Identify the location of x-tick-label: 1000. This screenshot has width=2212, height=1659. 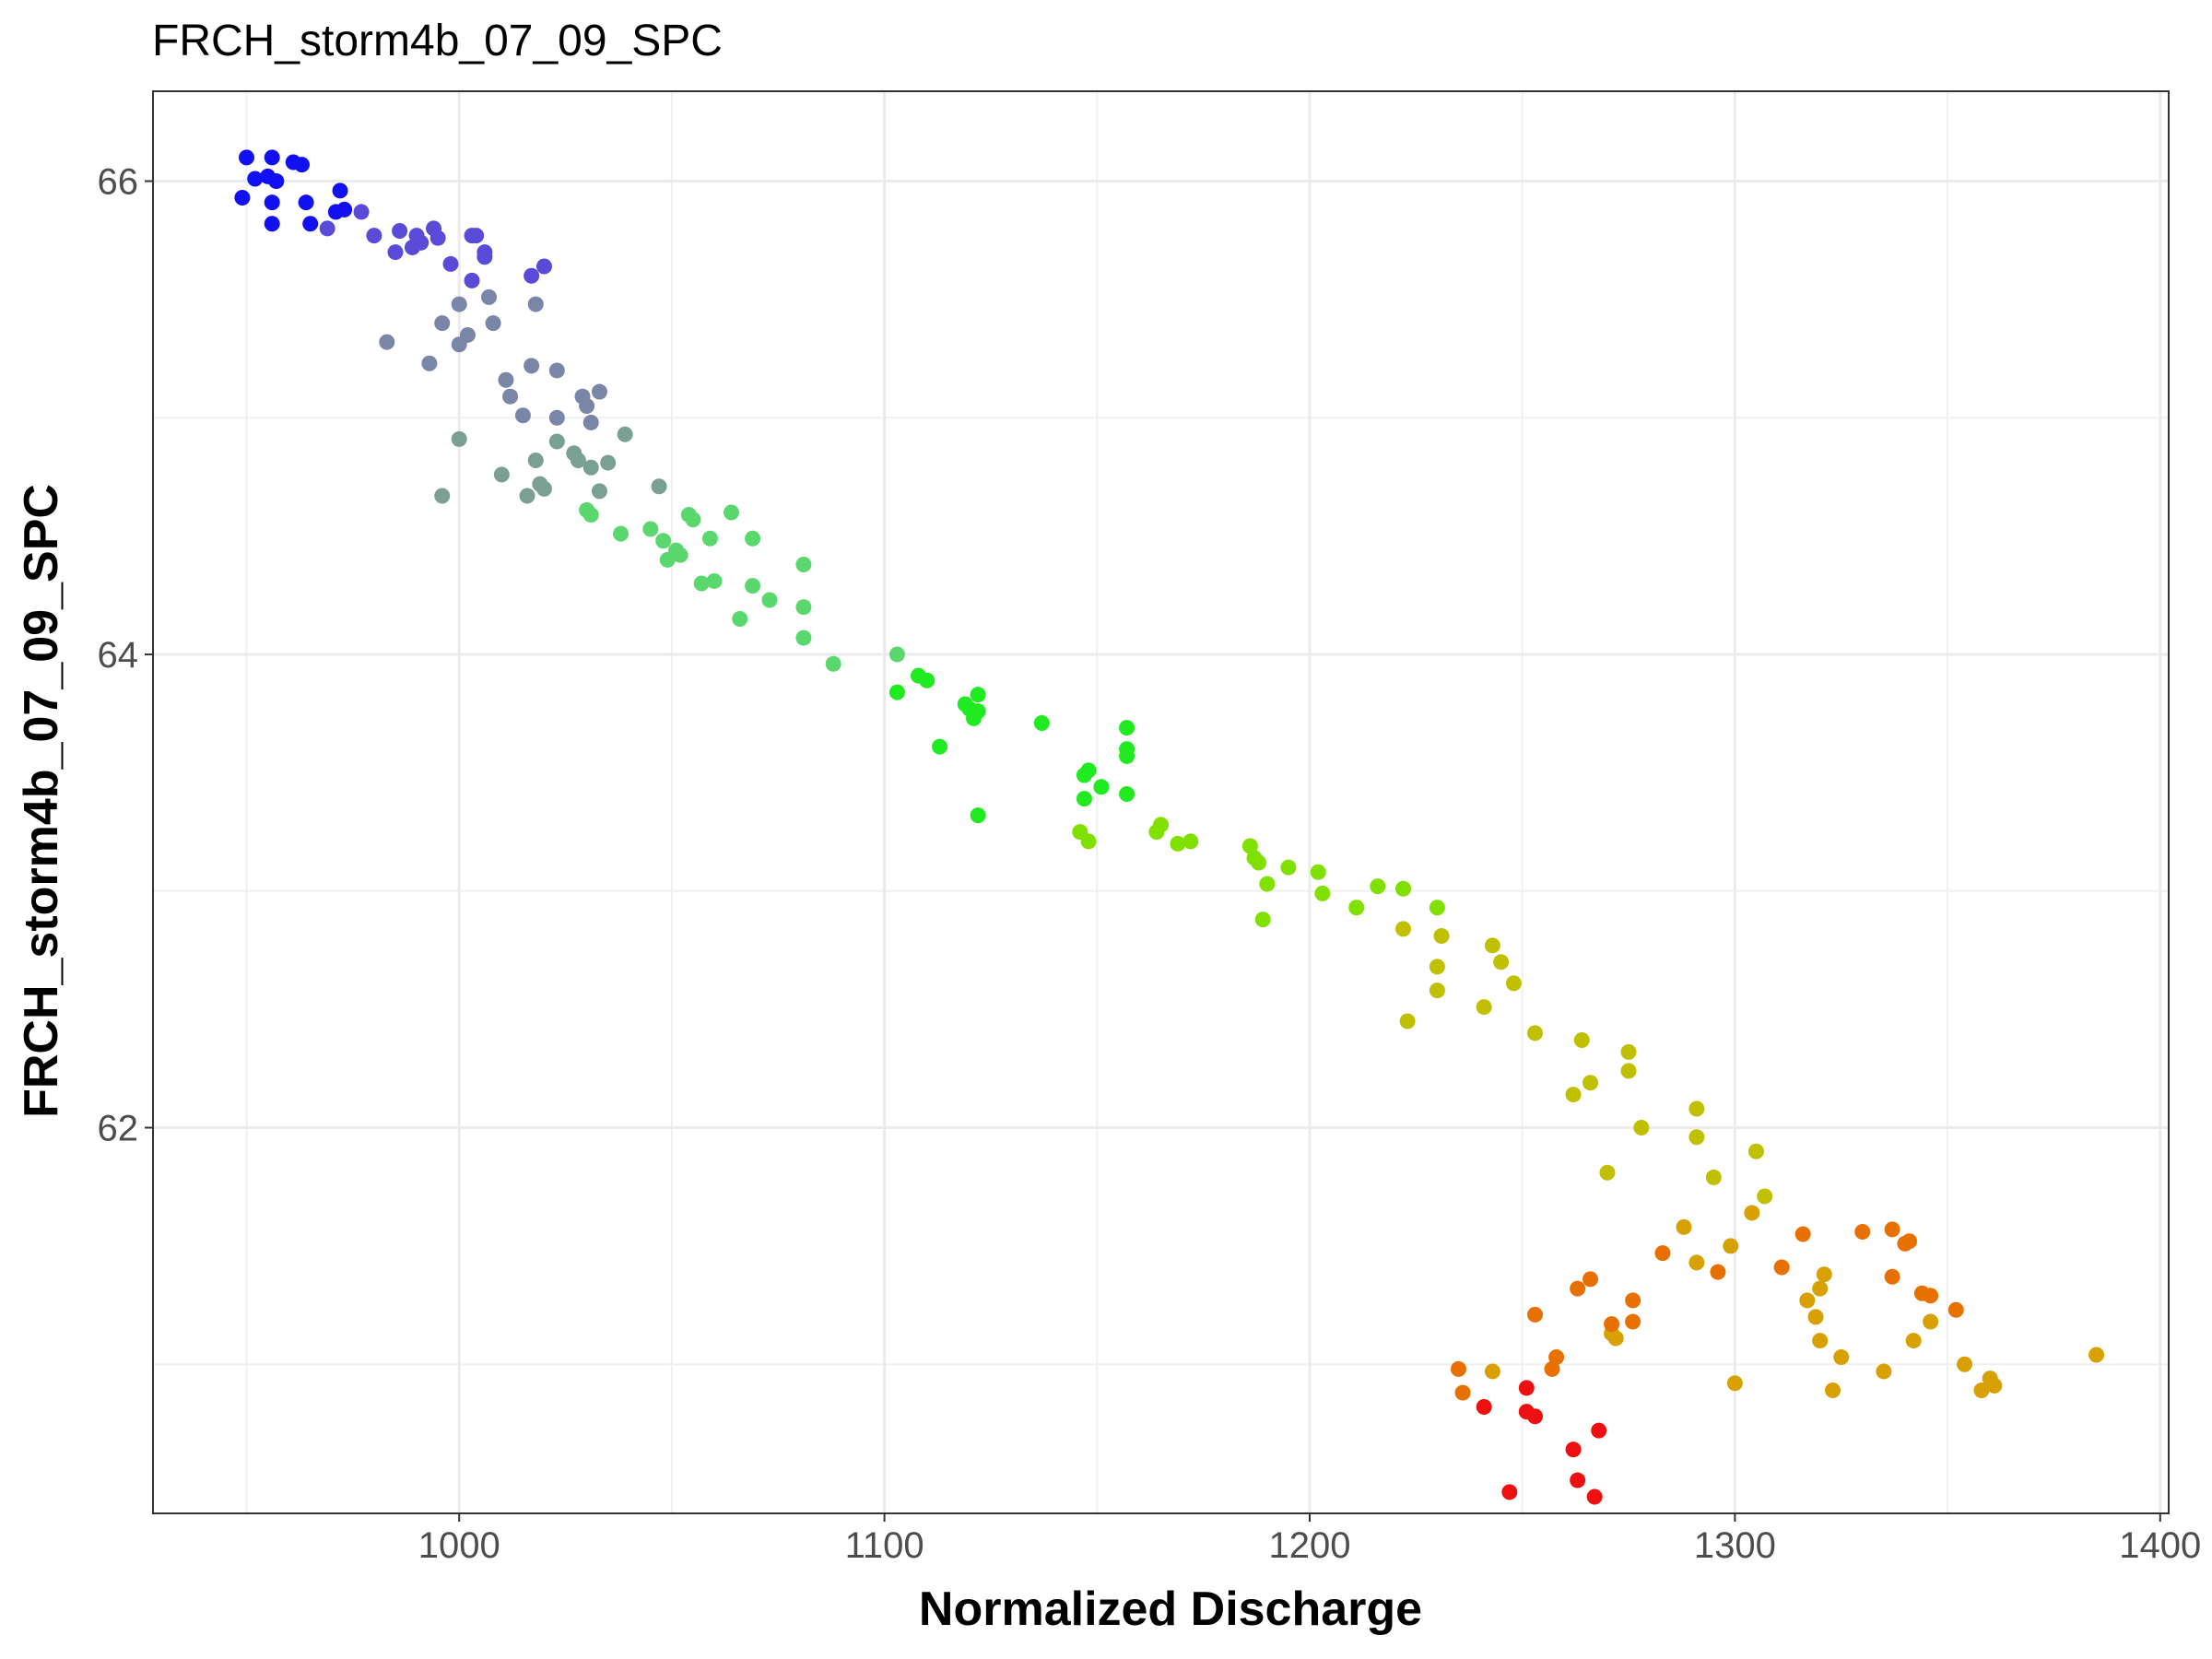
(459, 1545).